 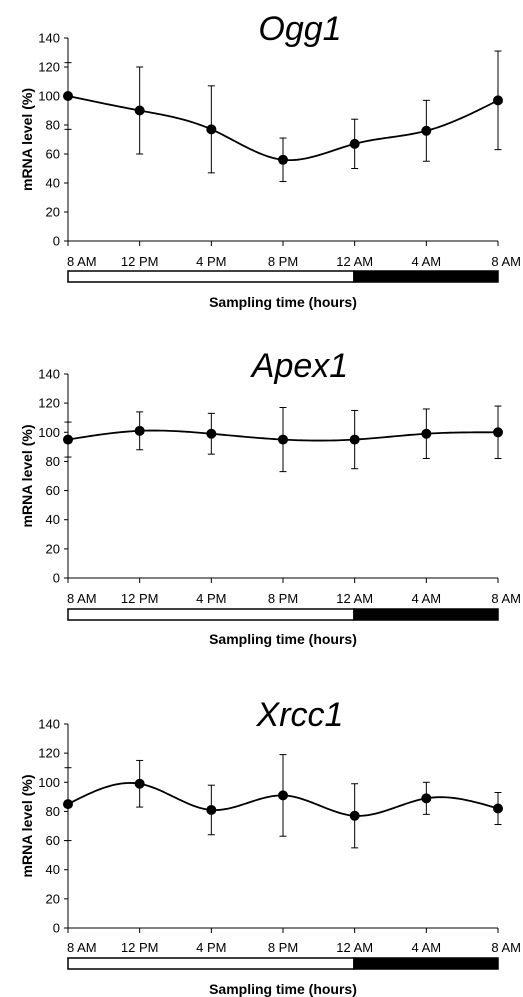 What do you see at coordinates (299, 29) in the screenshot?
I see `chart-title: Ogg1` at bounding box center [299, 29].